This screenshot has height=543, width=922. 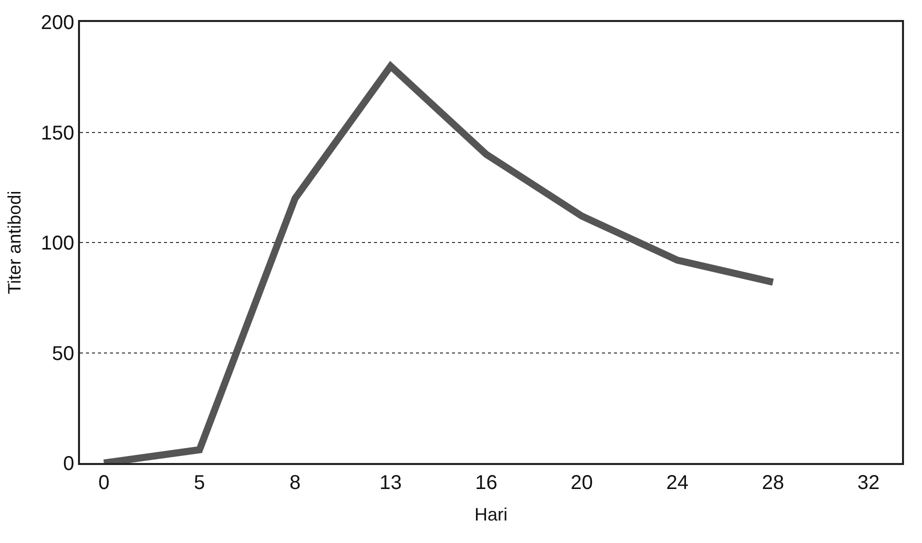 What do you see at coordinates (486, 483) in the screenshot?
I see `x-tick-label: 16` at bounding box center [486, 483].